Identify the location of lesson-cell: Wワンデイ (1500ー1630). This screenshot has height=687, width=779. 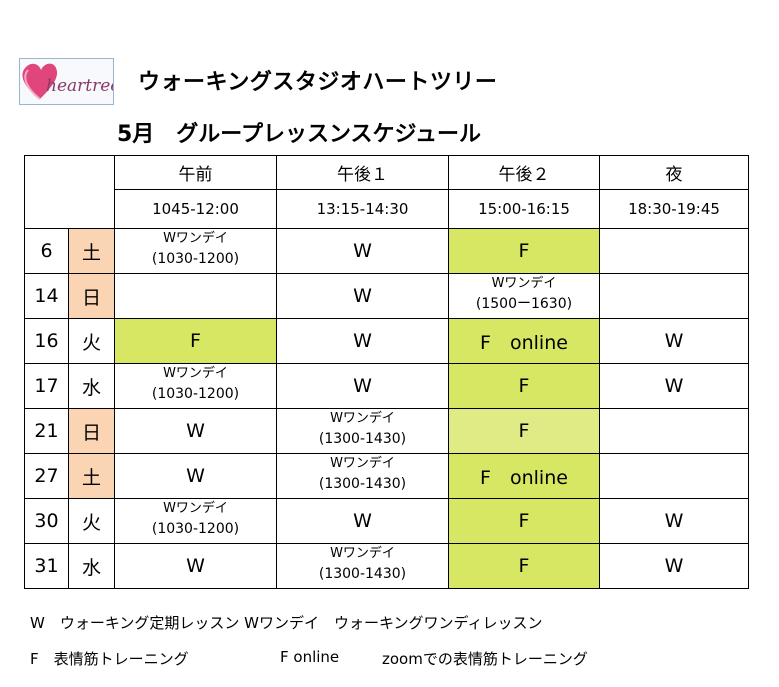
(524, 296).